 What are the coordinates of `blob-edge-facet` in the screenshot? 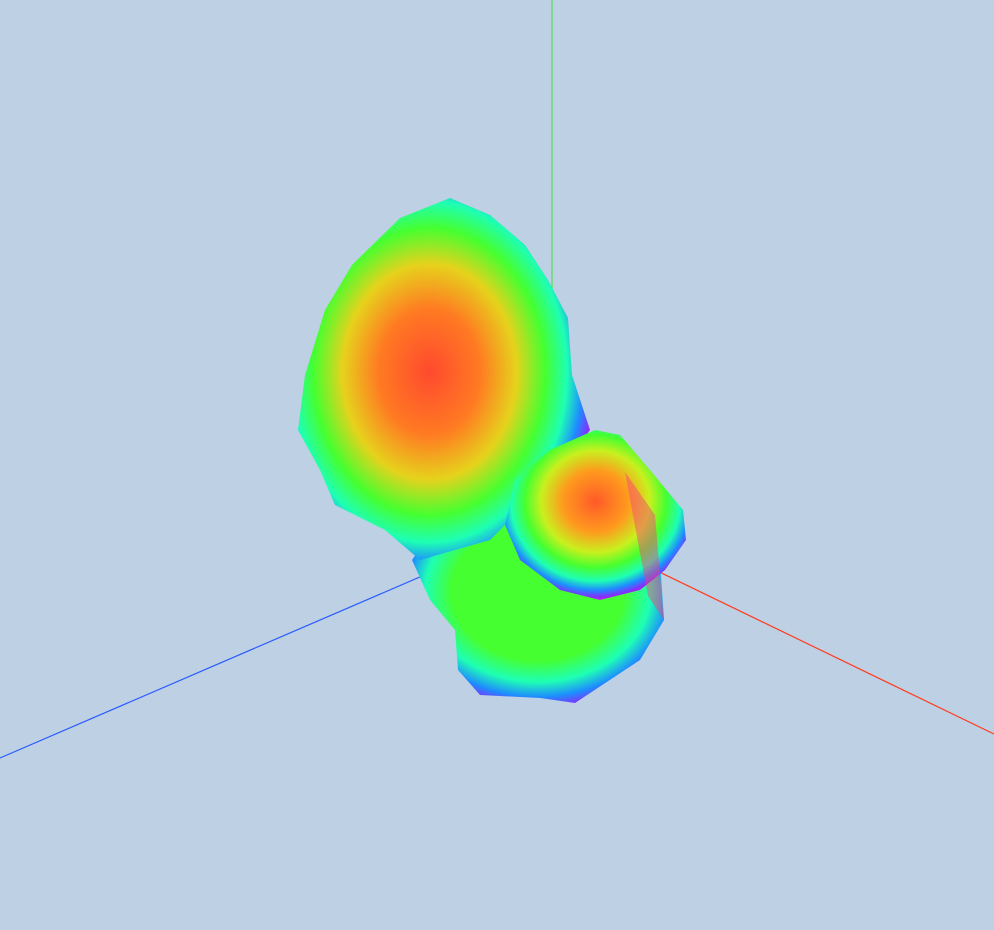 It's located at (644, 546).